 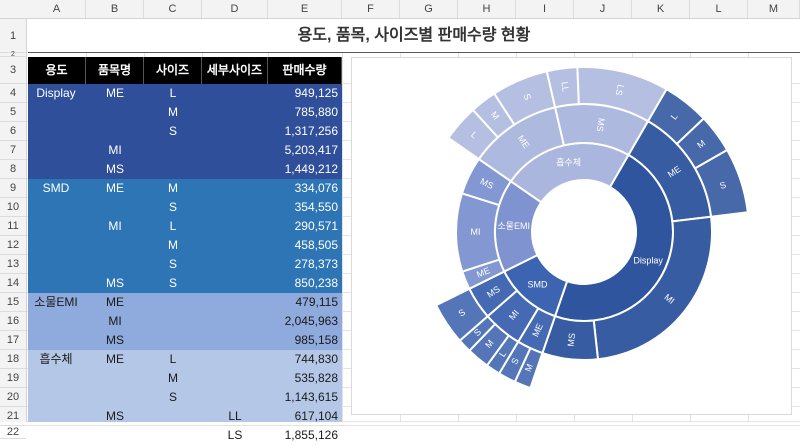 What do you see at coordinates (311, 169) in the screenshot?
I see `quantity-cell: 1,449,212` at bounding box center [311, 169].